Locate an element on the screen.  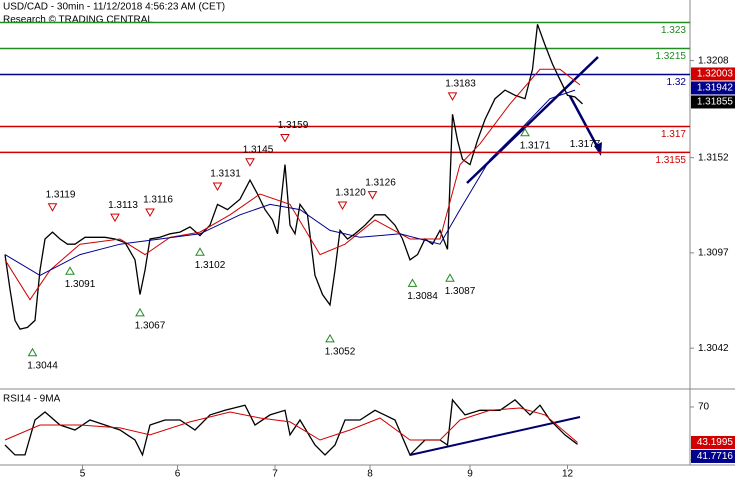
level-label: 1.3215 is located at coordinates (670, 56).